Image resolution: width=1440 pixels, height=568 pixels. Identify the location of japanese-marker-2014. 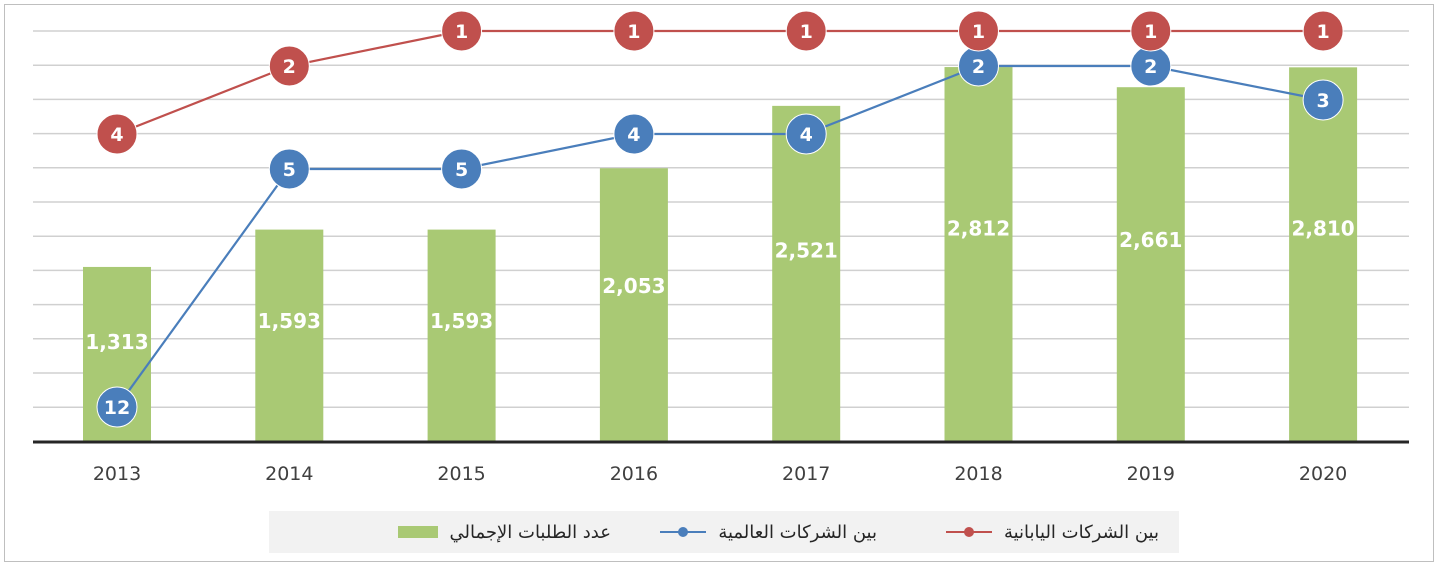
(289, 66).